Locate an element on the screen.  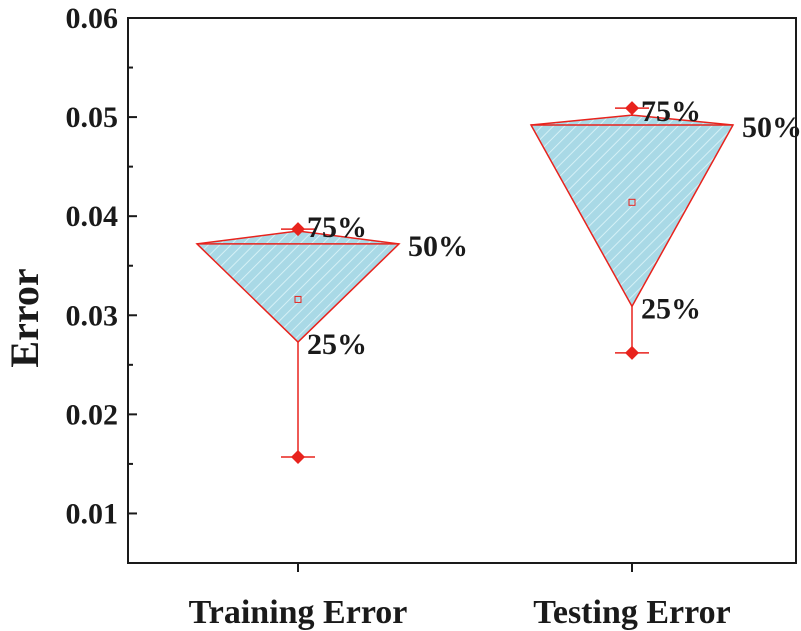
x-category-label: Training Error is located at coordinates (298, 612).